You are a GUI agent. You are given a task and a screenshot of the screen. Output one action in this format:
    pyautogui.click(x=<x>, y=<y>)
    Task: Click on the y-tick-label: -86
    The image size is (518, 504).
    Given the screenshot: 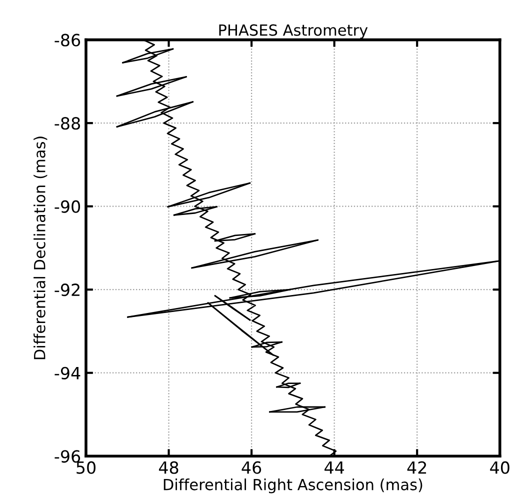 What is the action you would take?
    pyautogui.click(x=67, y=40)
    